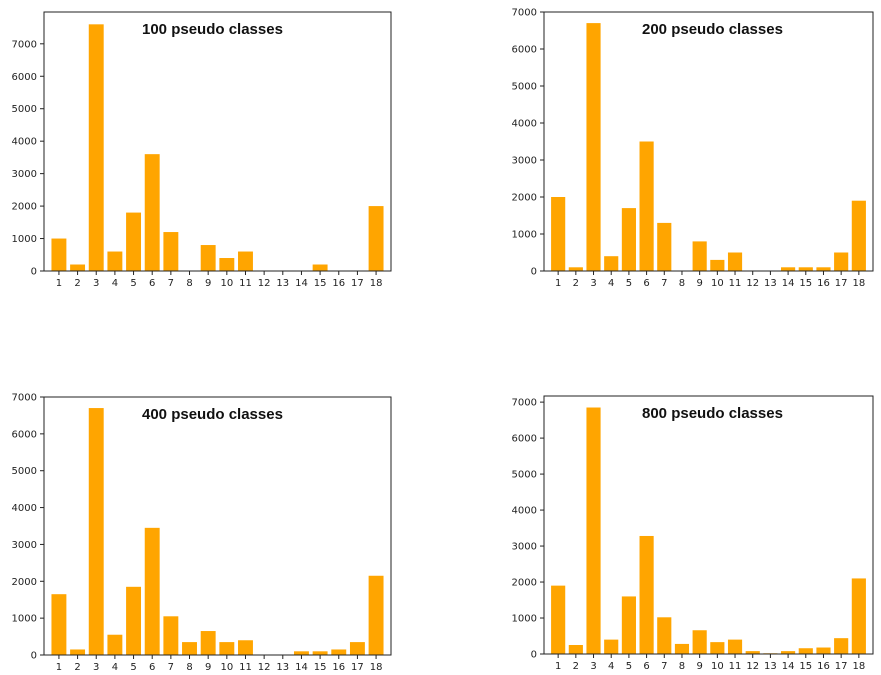  What do you see at coordinates (712, 413) in the screenshot?
I see `chart-title: 800 pseudo classes` at bounding box center [712, 413].